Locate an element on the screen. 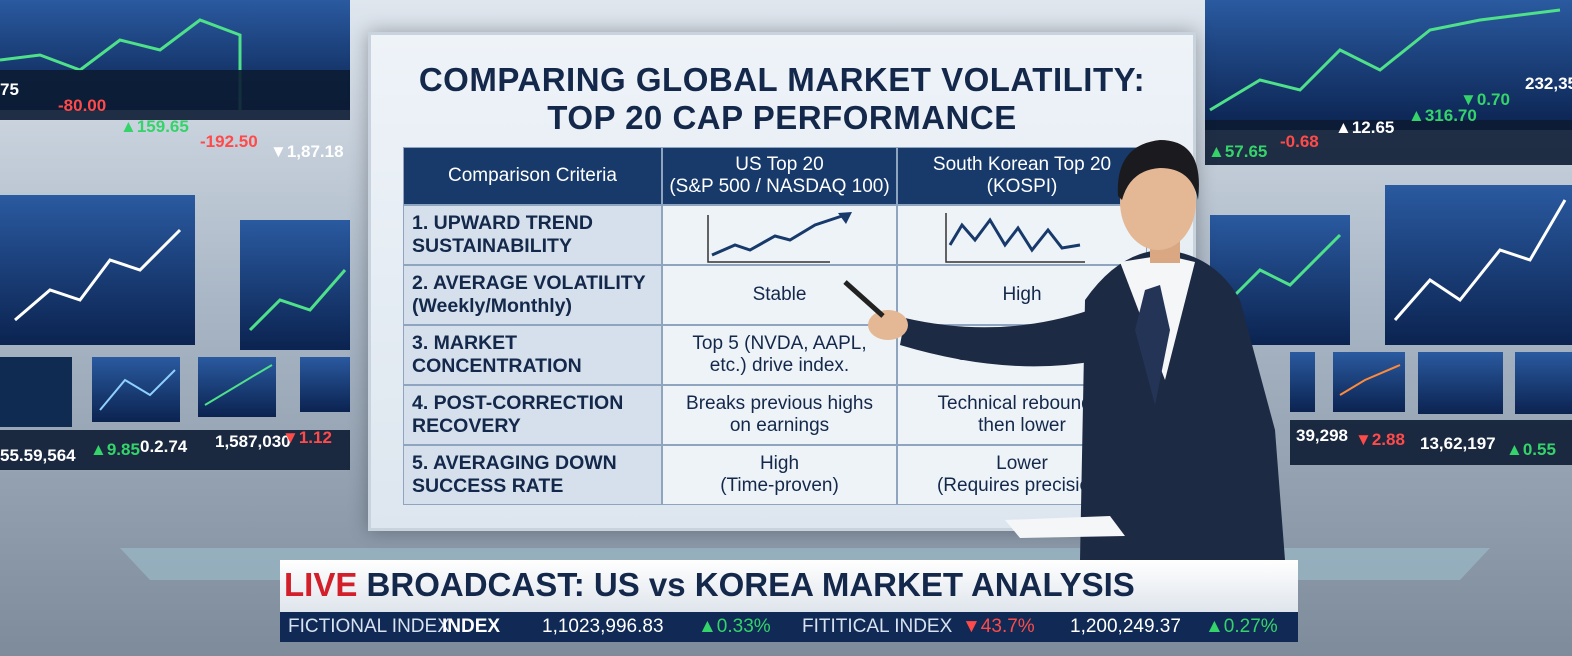  ticker-item: 1,1023,996.83 is located at coordinates (603, 626).